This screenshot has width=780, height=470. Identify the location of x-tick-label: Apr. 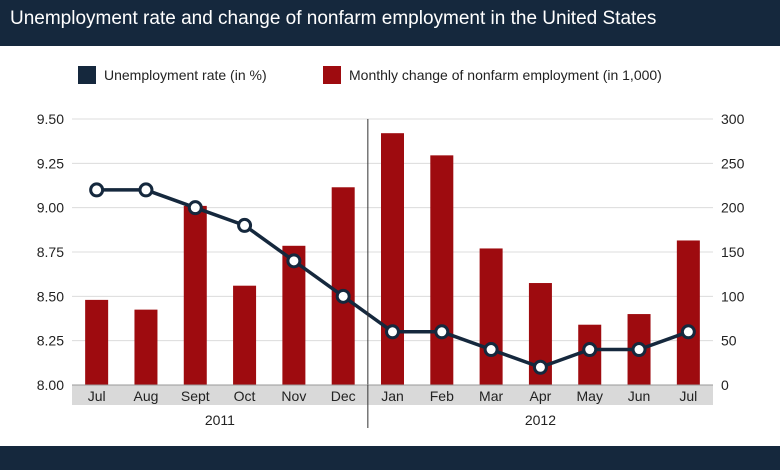
(541, 396).